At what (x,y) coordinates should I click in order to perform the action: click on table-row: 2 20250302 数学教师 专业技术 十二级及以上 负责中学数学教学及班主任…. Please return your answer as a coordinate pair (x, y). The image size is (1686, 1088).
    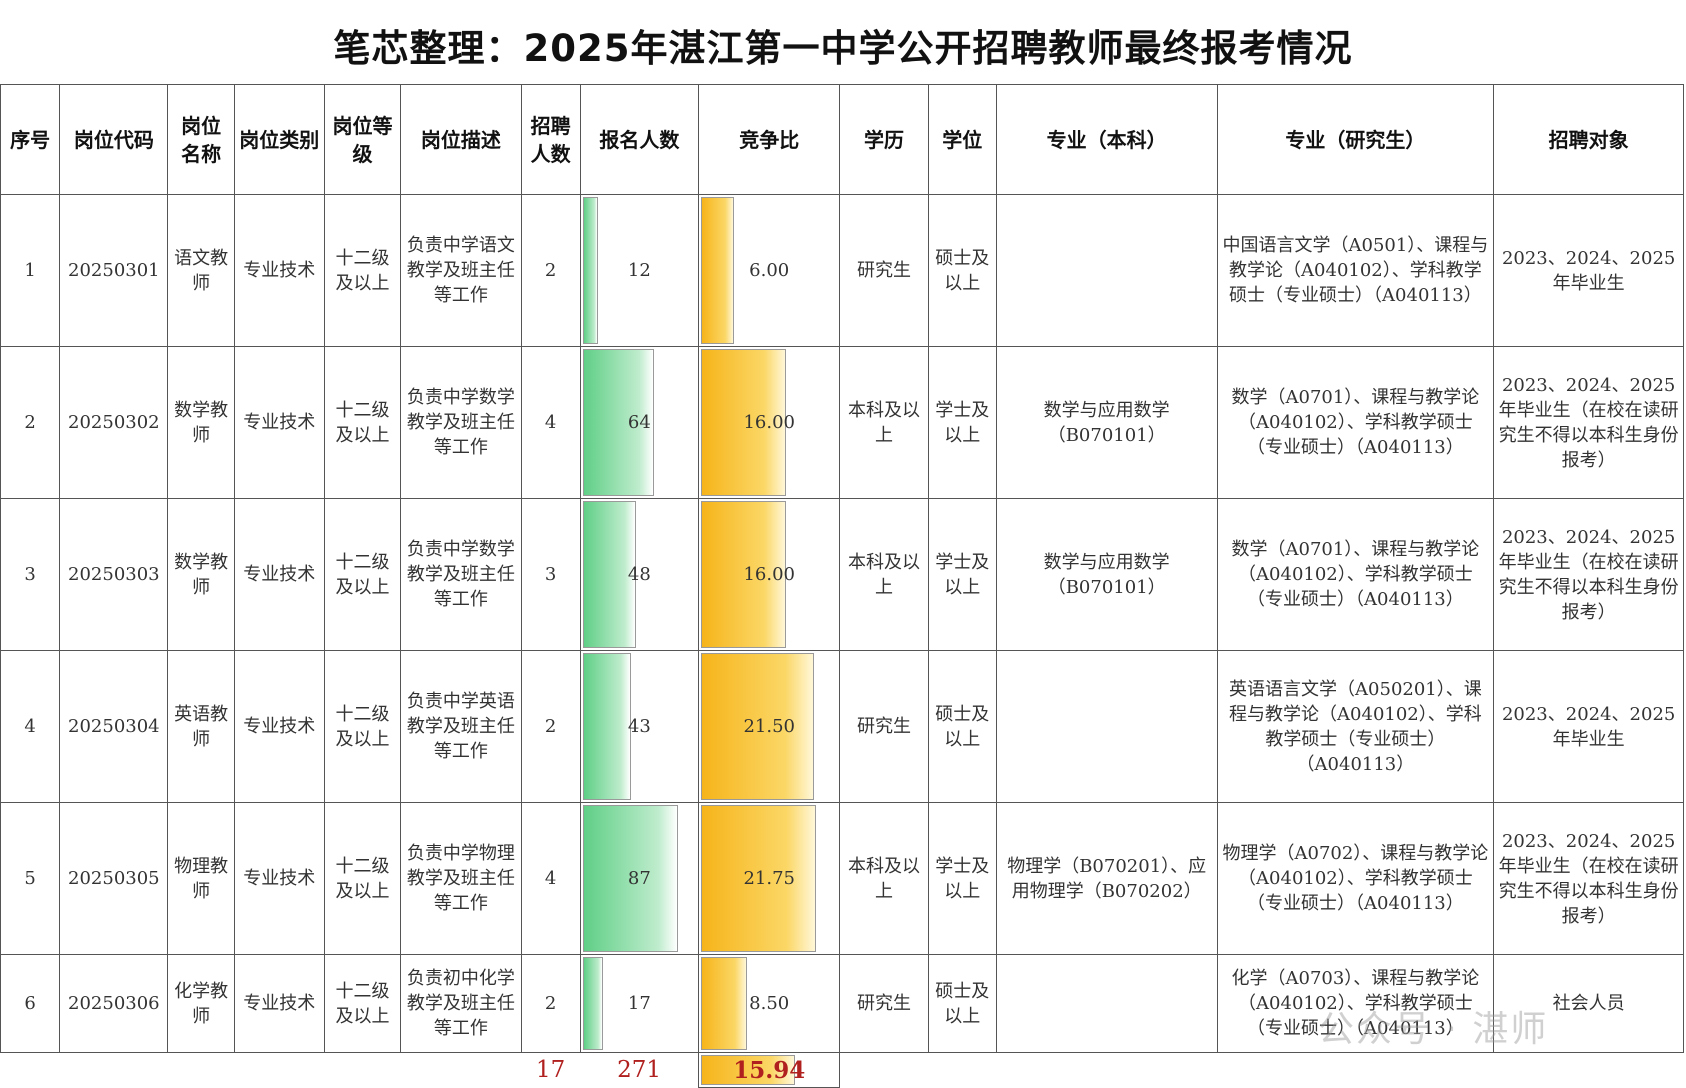
    Looking at the image, I should click on (842, 422).